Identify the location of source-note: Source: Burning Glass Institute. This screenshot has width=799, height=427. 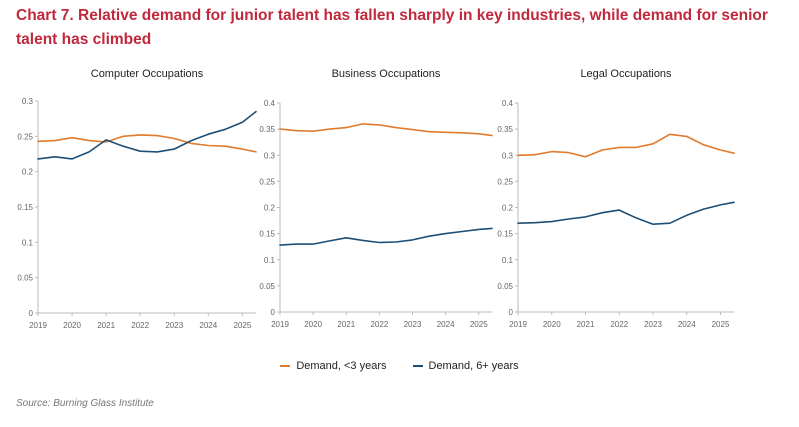
(85, 403).